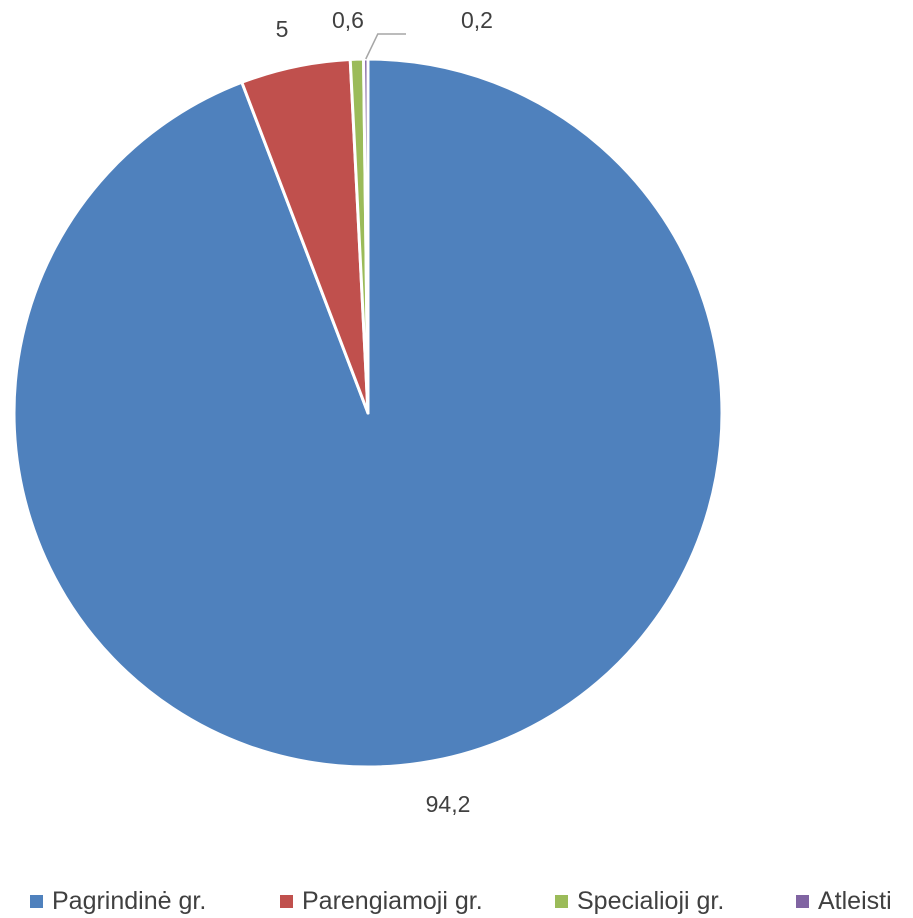 The image size is (913, 918). I want to click on legend-item-specialioji: Specialioji gr., so click(639, 901).